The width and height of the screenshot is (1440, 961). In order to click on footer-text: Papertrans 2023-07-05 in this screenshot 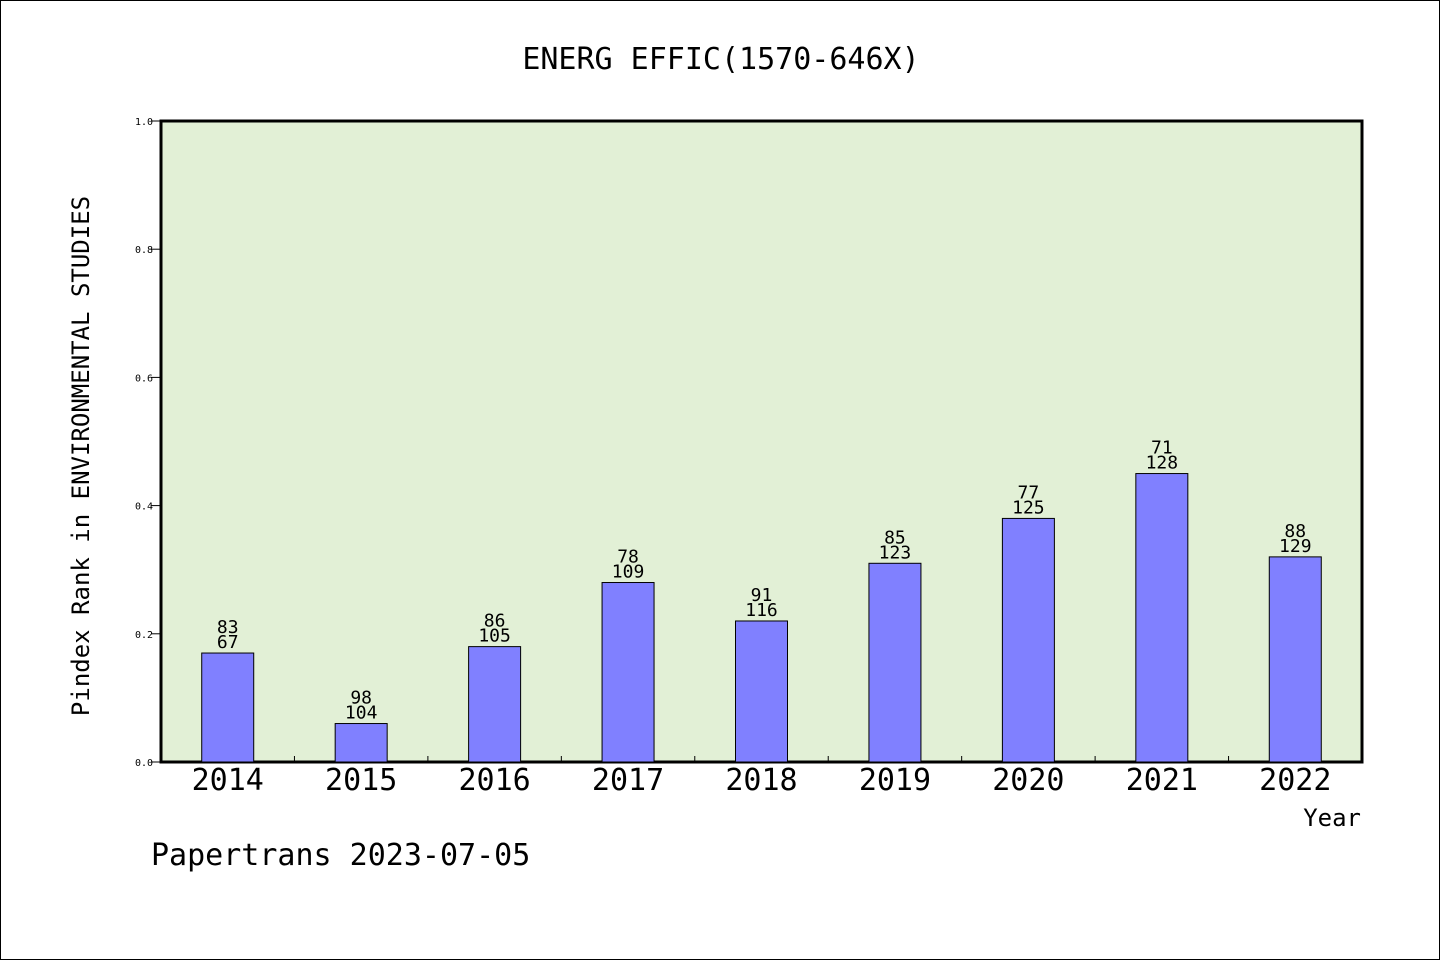, I will do `click(340, 855)`.